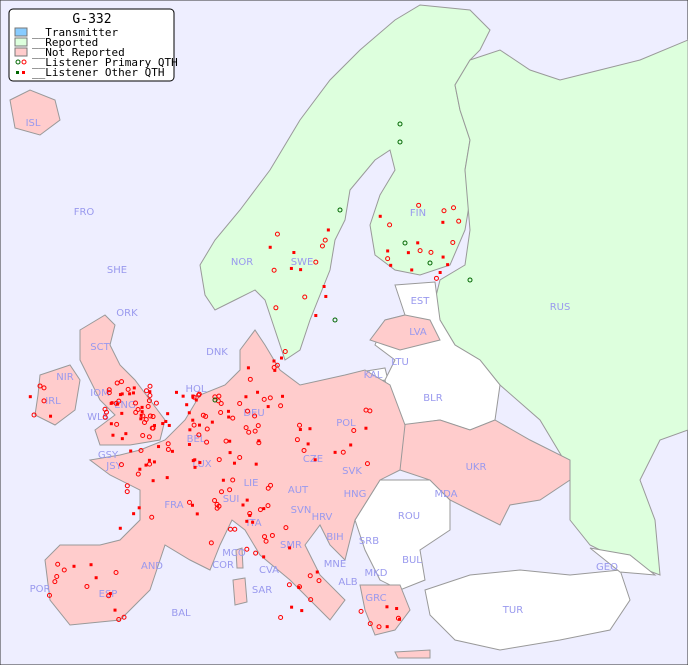 The width and height of the screenshot is (688, 665). I want to click on country-label-bih: BIH, so click(334, 537).